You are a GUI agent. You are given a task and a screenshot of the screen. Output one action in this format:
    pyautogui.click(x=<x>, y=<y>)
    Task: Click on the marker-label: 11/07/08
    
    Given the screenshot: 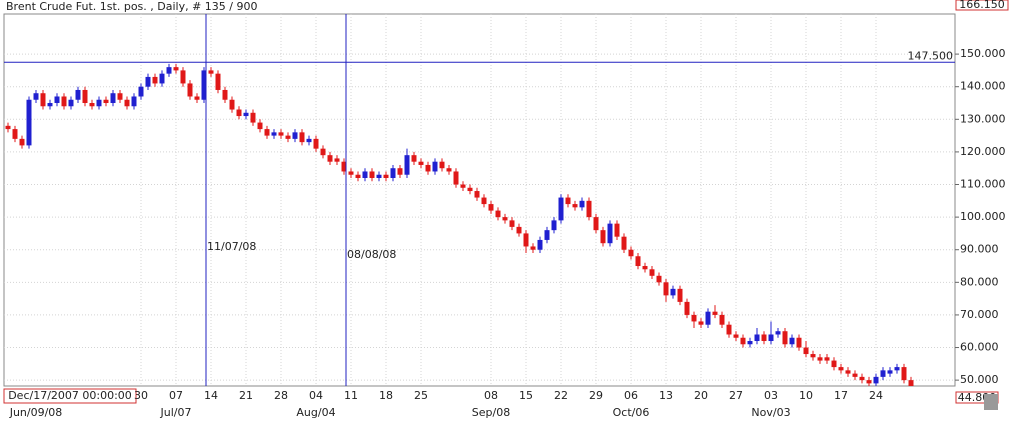 What is the action you would take?
    pyautogui.click(x=231, y=246)
    